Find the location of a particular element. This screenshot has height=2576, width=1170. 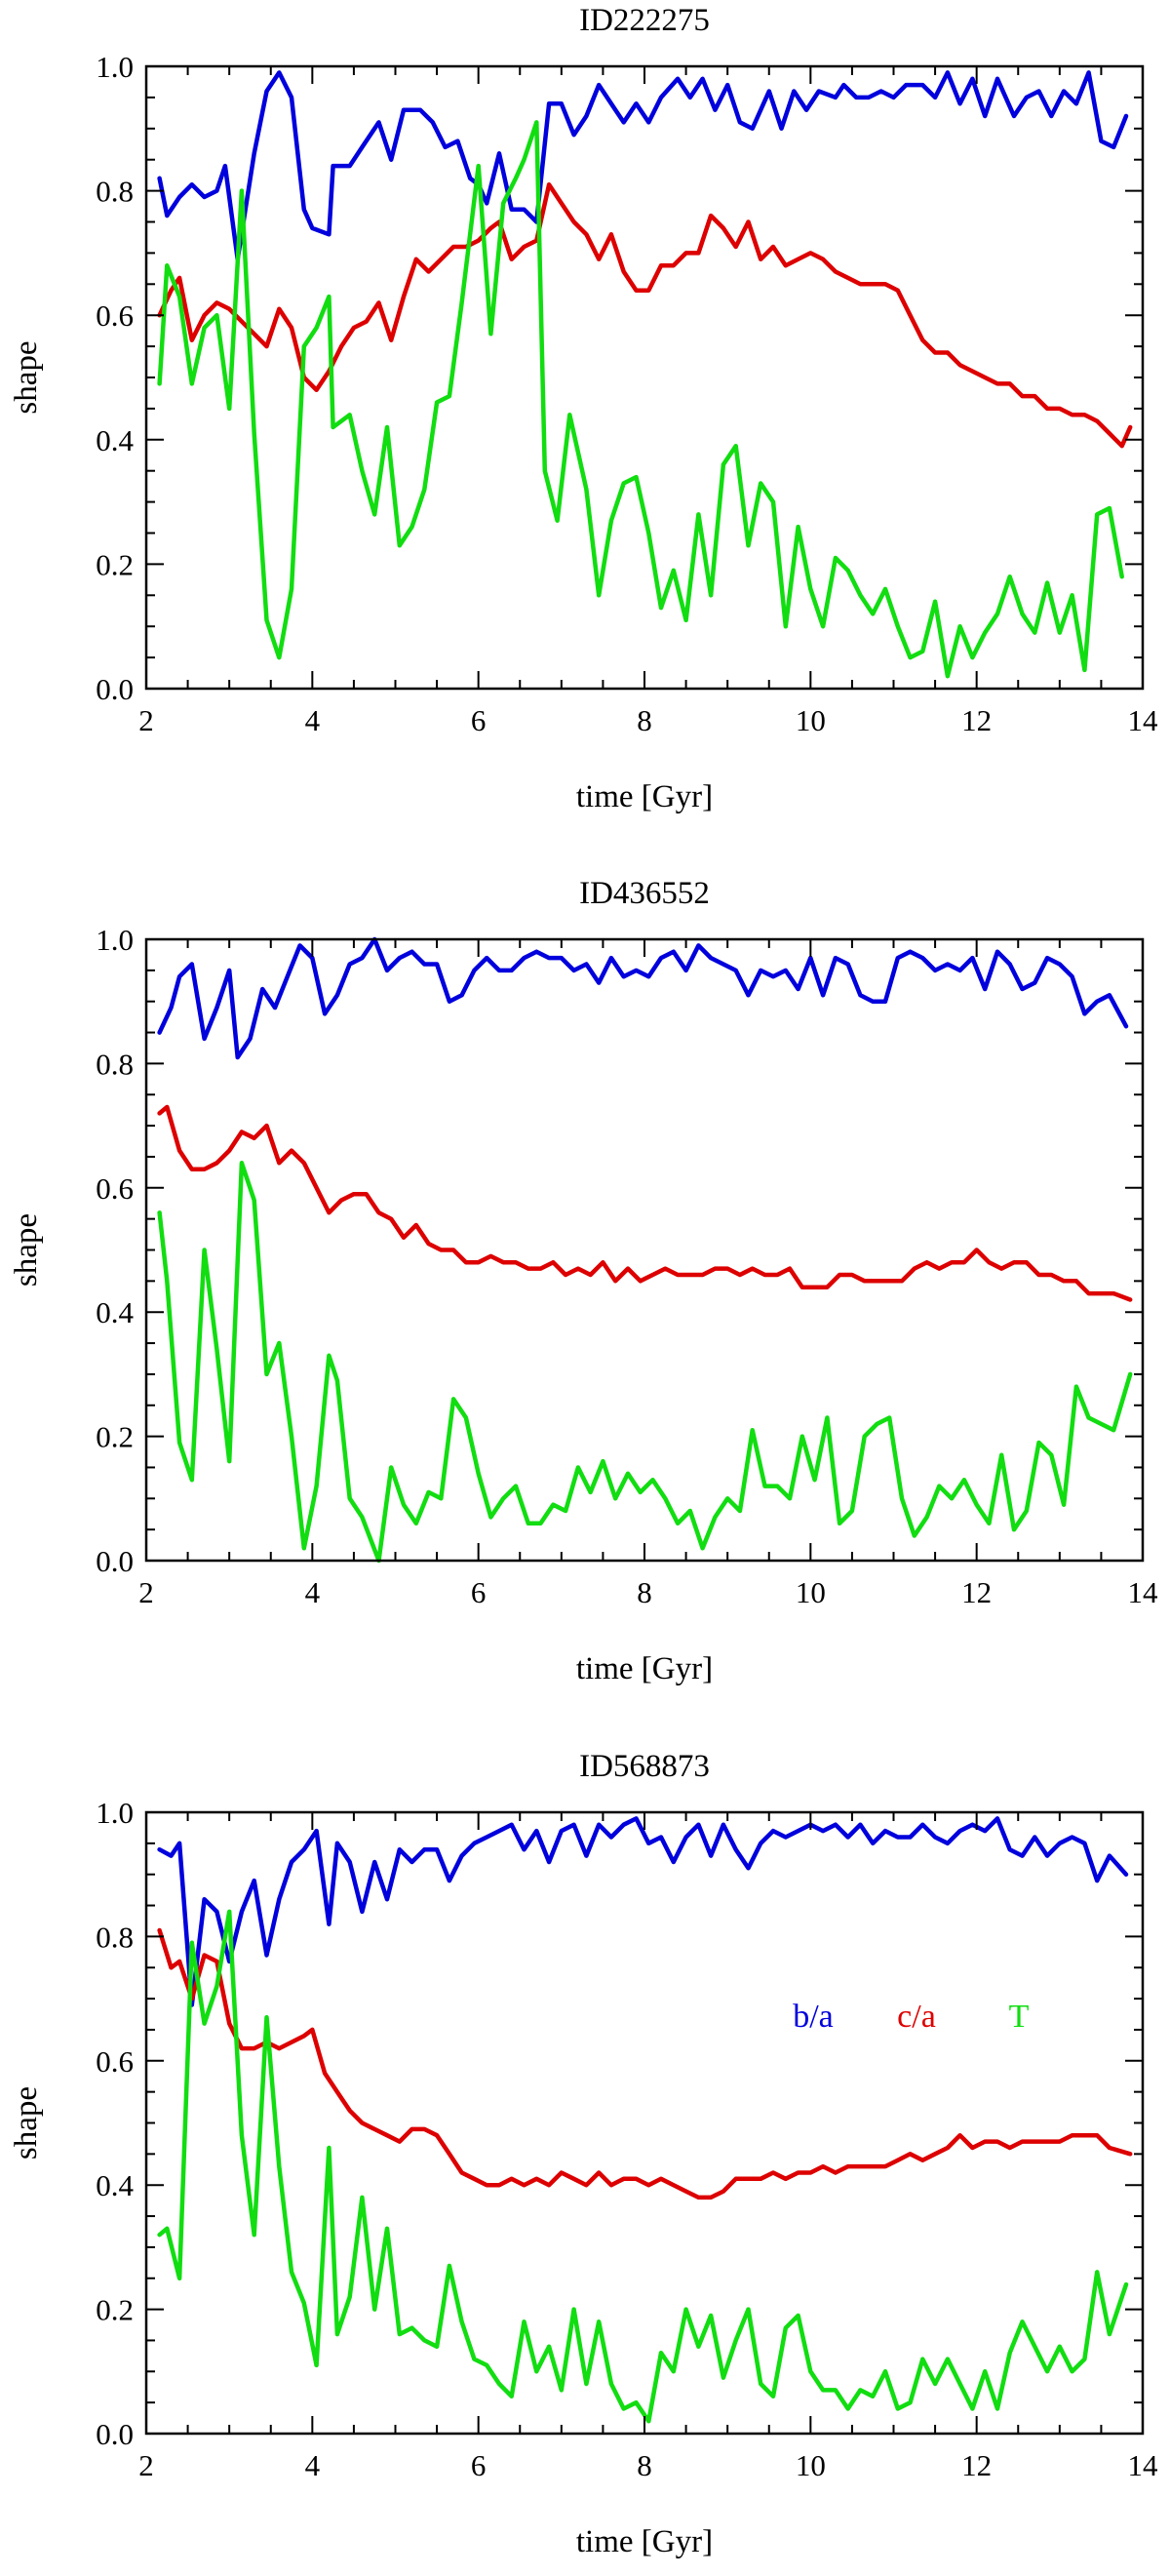

chart-title: ID222275 is located at coordinates (644, 20).